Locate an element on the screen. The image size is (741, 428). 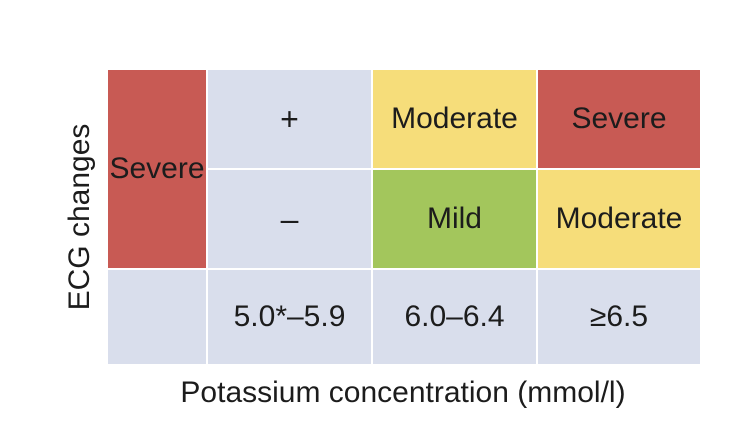
y-axis-label: ECG changes is located at coordinates (79, 217).